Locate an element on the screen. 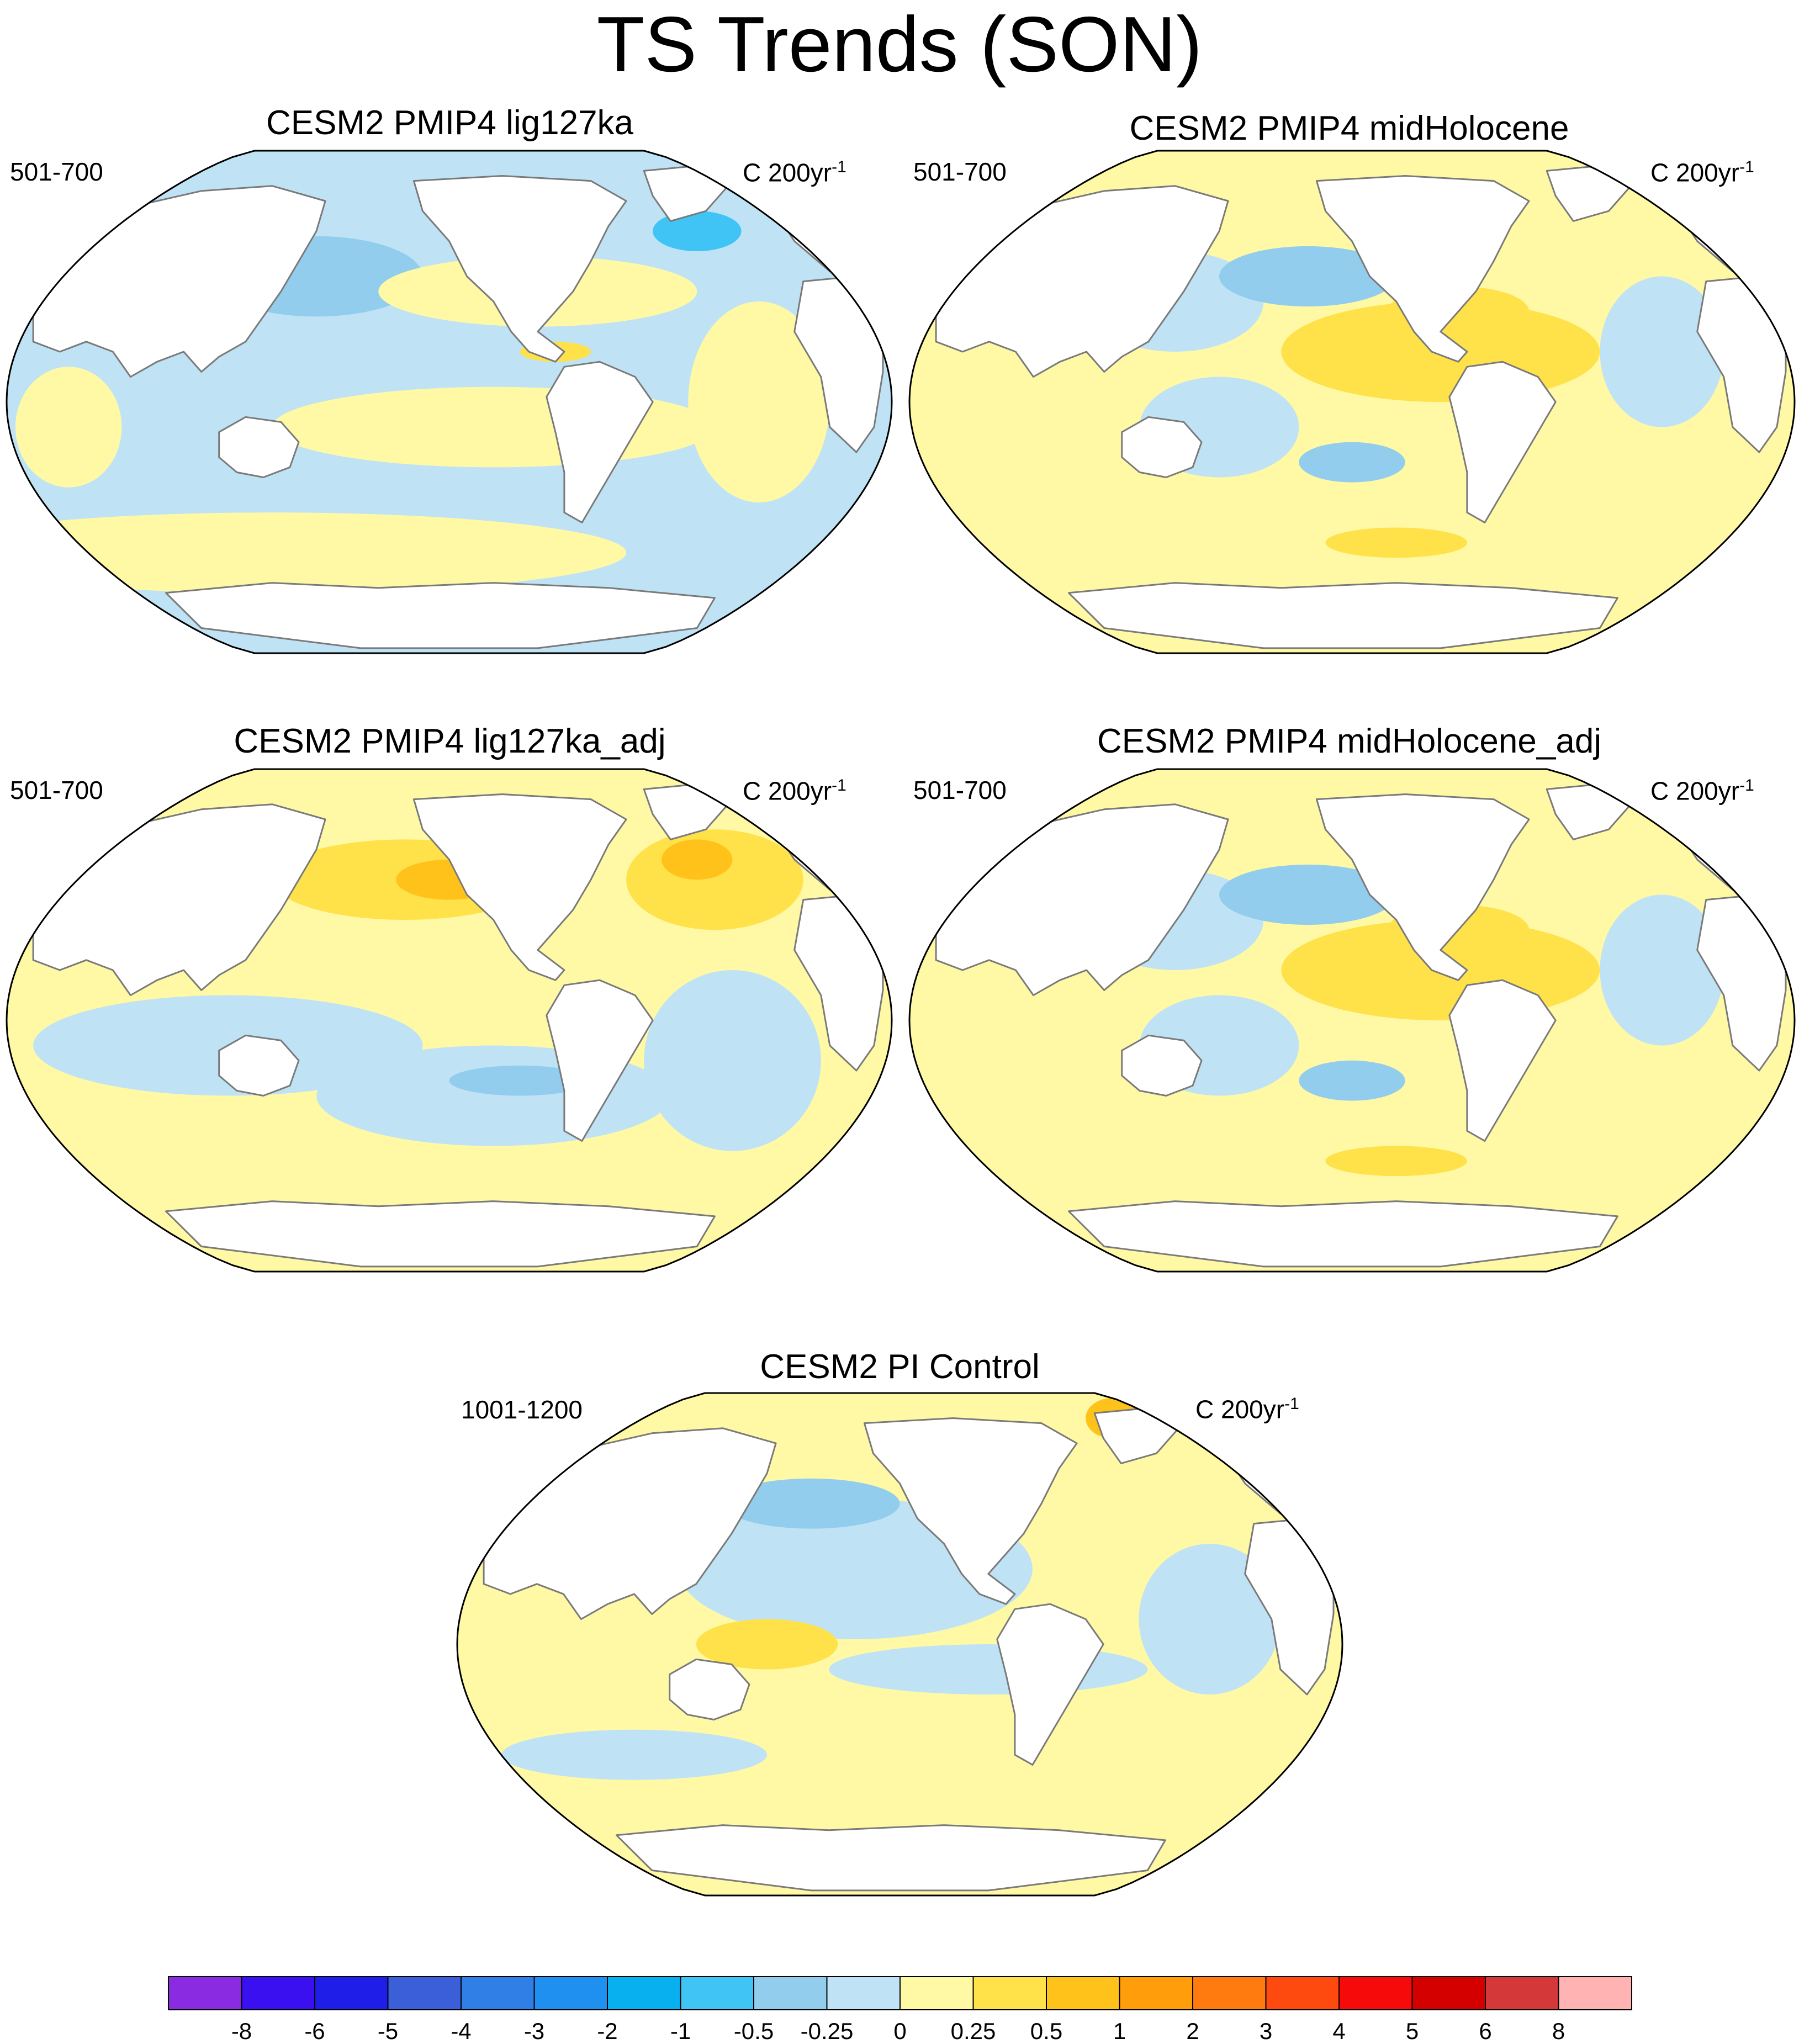 The image size is (1799, 2044). map-midHolocene_adj is located at coordinates (1352, 1020).